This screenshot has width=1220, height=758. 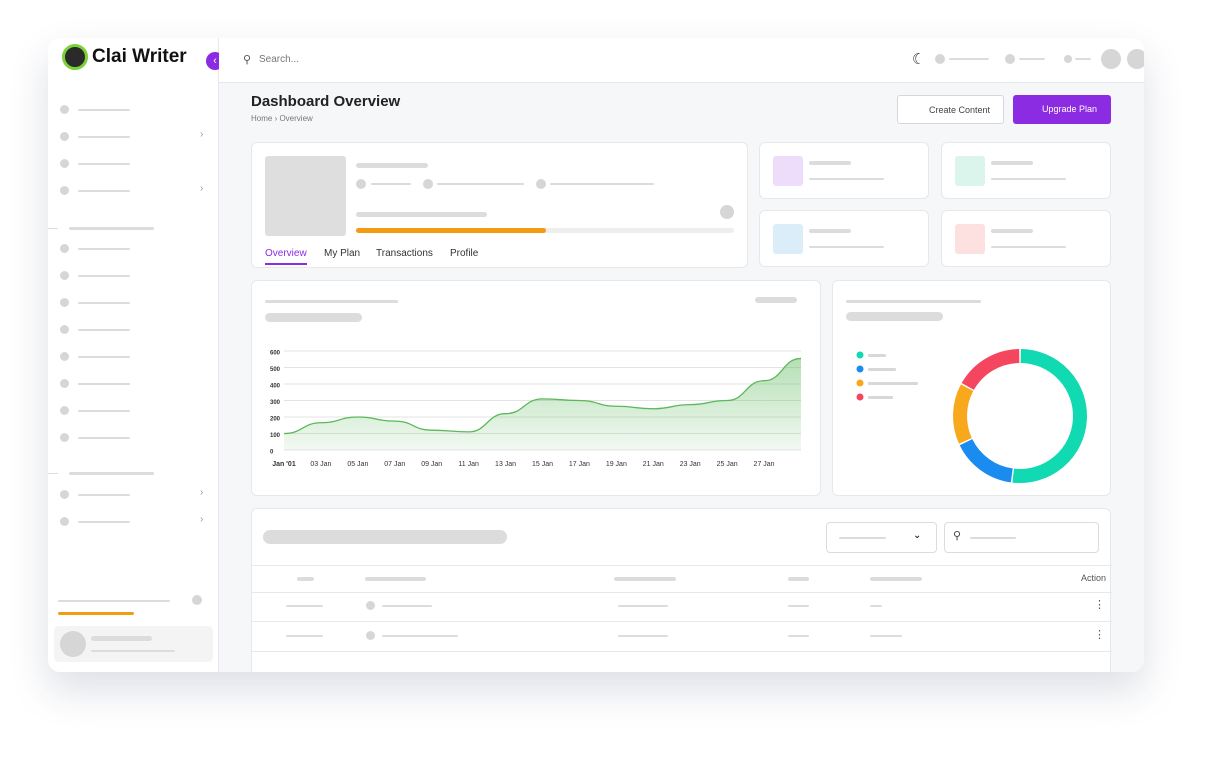 What do you see at coordinates (121, 638) in the screenshot?
I see `user-name` at bounding box center [121, 638].